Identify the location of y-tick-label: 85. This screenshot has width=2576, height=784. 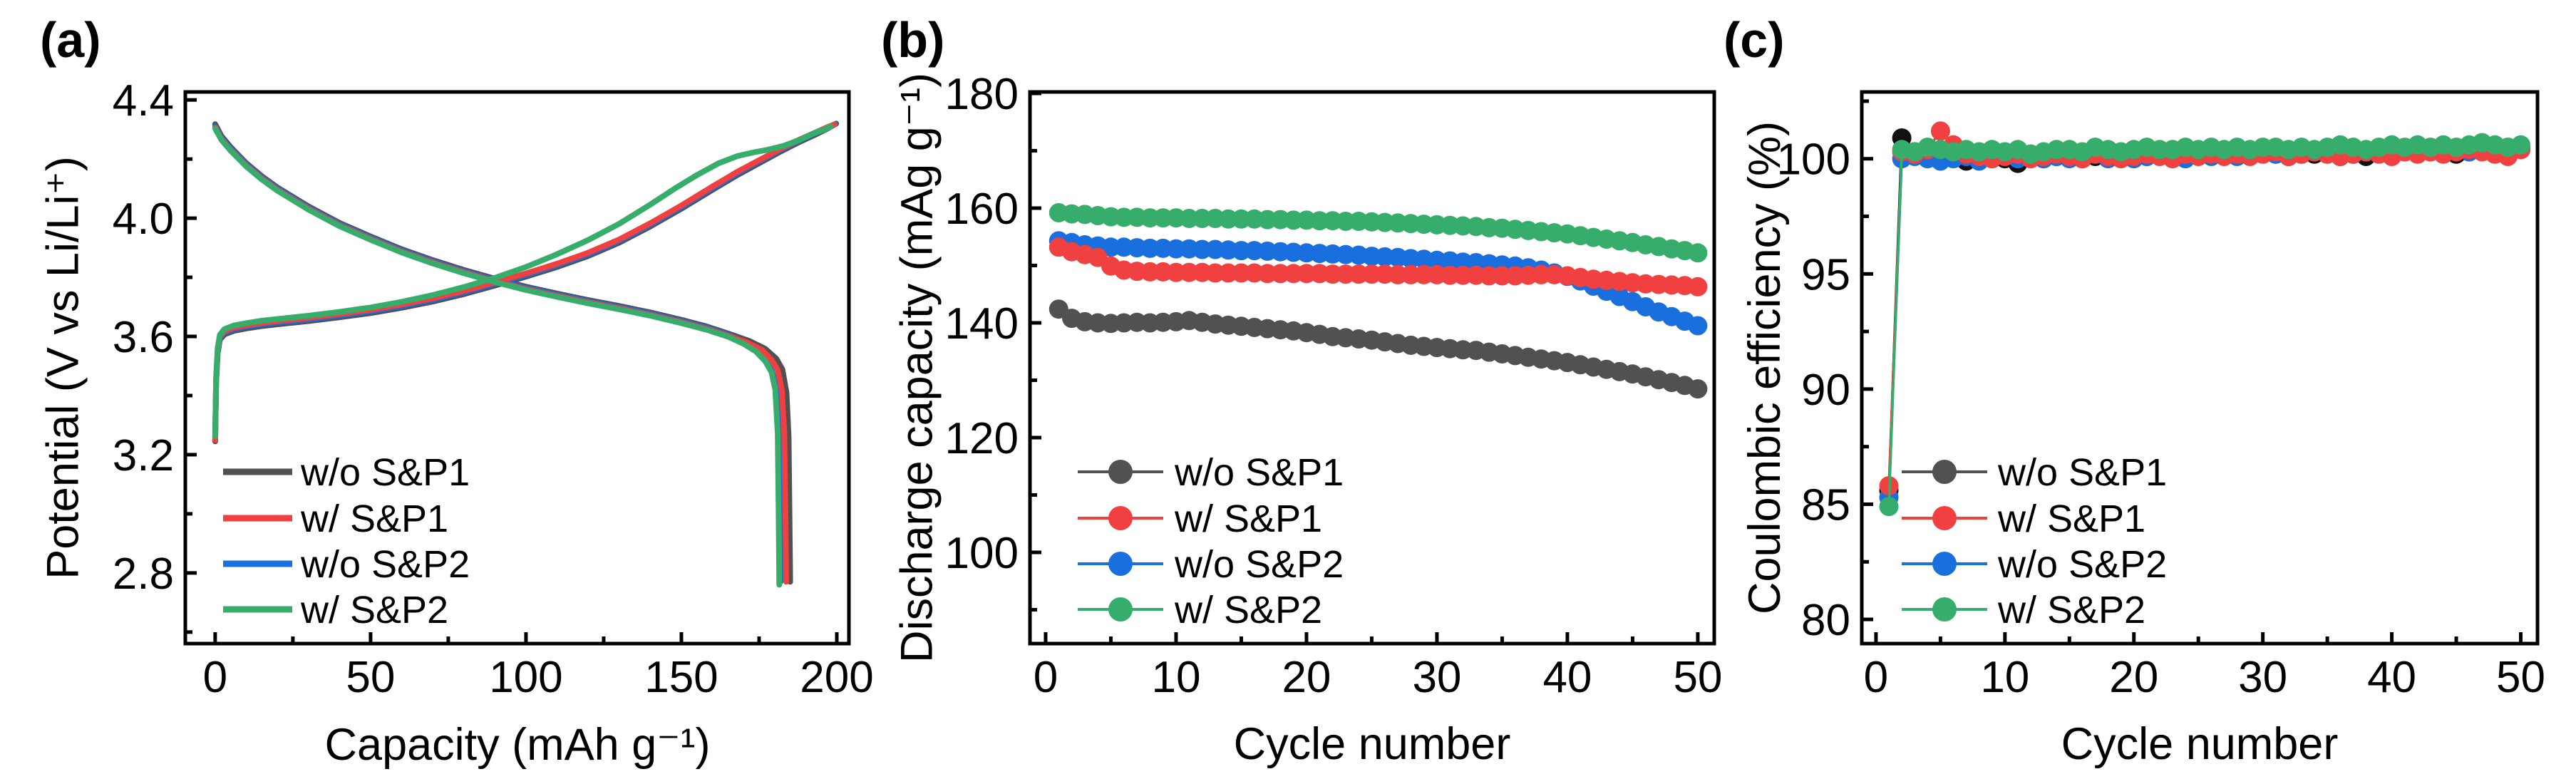
(1825, 505).